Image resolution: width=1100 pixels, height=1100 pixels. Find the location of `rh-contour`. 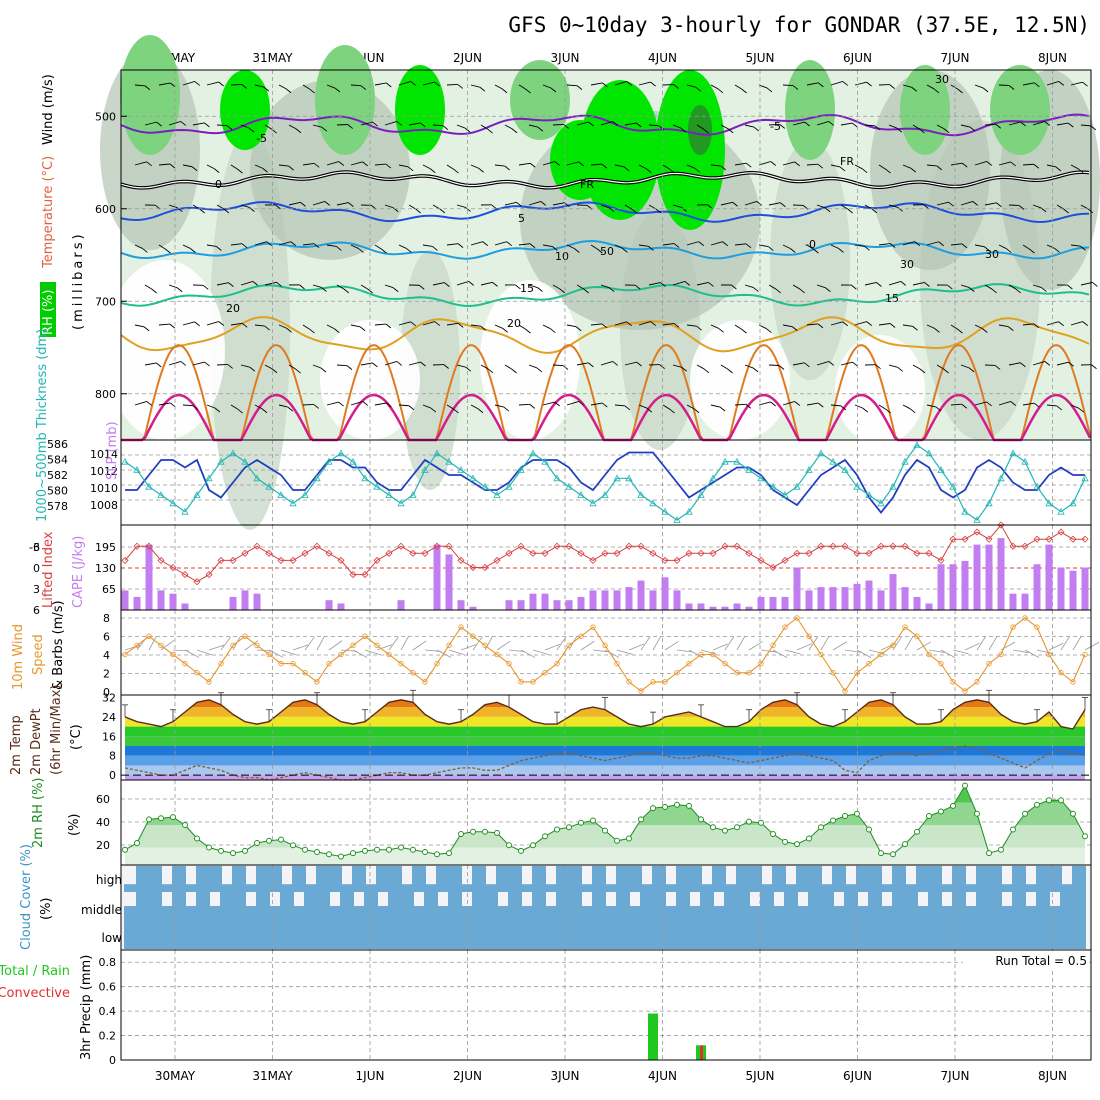

rh-contour is located at coordinates (700, 130).